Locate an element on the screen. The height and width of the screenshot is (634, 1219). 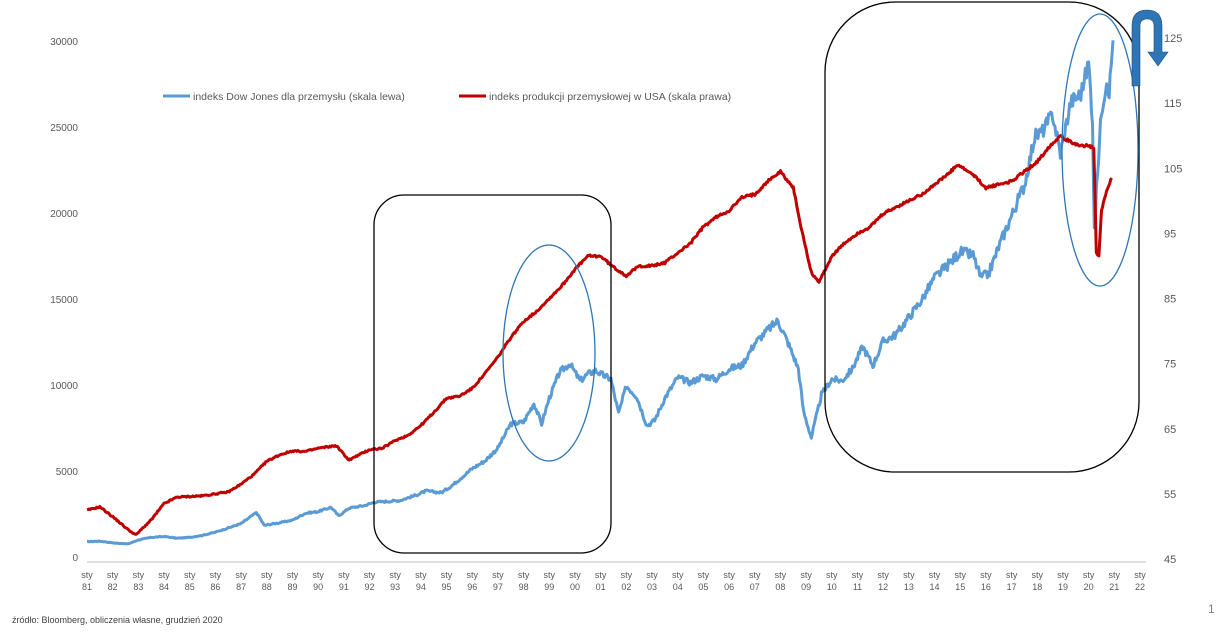
x-tick-label: 18 is located at coordinates (1037, 587).